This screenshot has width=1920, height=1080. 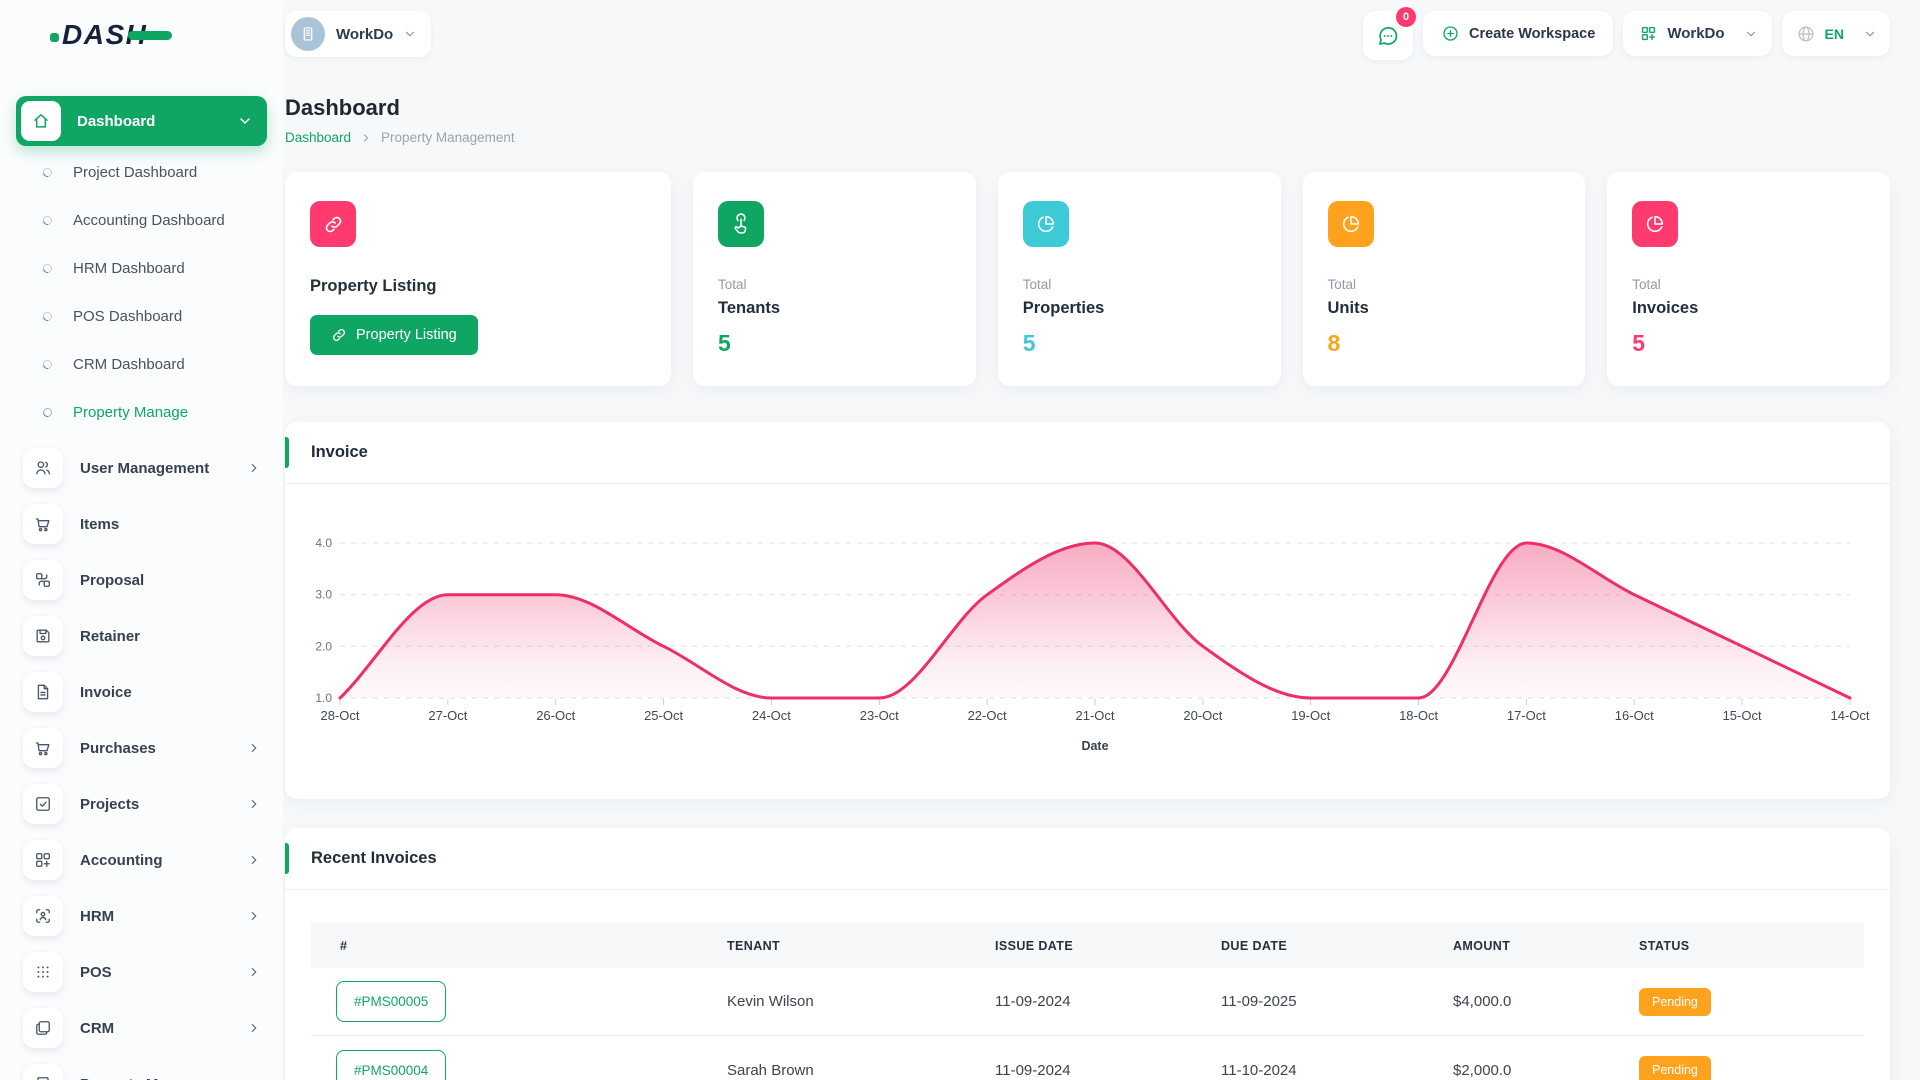 I want to click on file-icon, so click(x=43, y=692).